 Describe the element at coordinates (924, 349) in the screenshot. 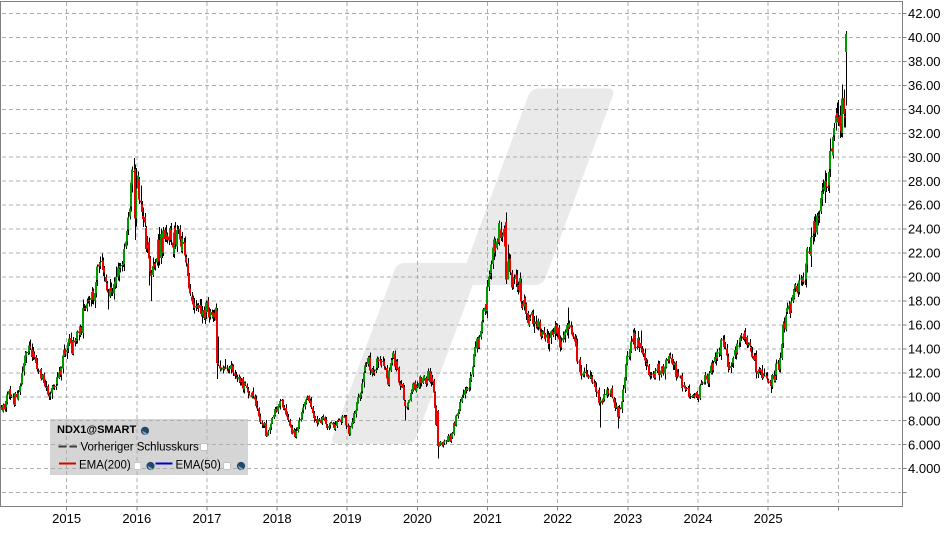

I see `svg-text: 14.00` at that location.